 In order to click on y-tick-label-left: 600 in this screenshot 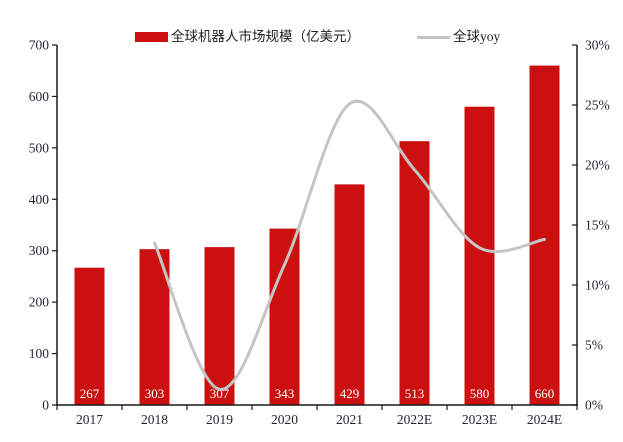, I will do `click(39, 96)`.